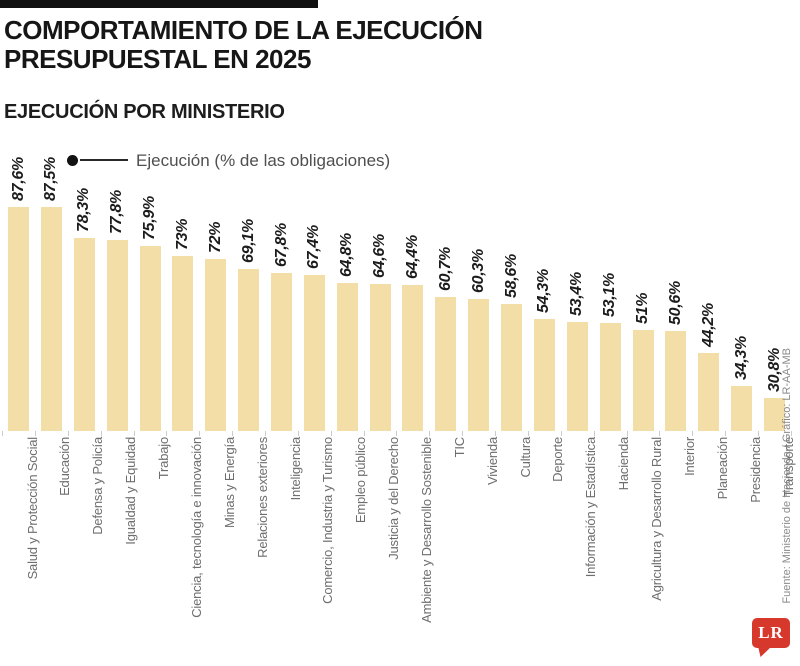  I want to click on bar-value-label: 53,4%, so click(577, 294).